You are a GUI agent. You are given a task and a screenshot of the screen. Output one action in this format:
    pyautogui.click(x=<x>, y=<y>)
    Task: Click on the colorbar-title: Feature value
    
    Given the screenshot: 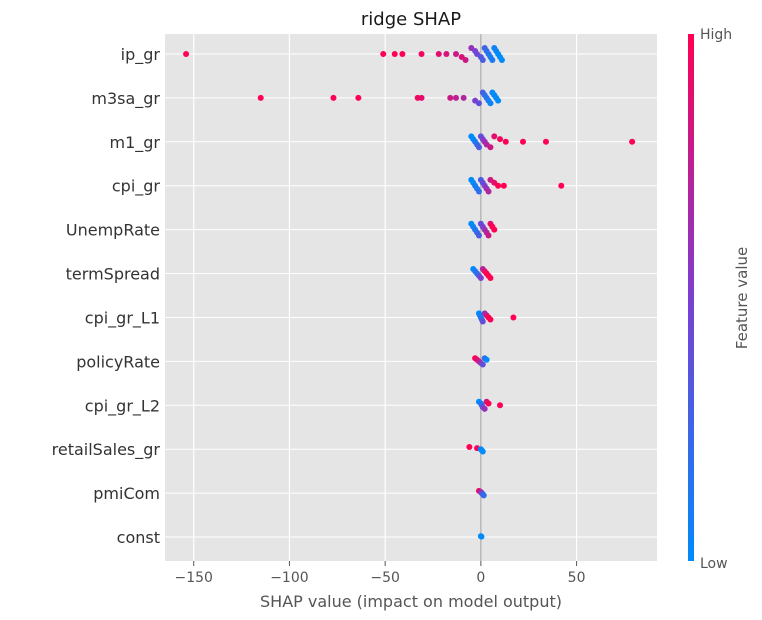 What is the action you would take?
    pyautogui.click(x=742, y=298)
    